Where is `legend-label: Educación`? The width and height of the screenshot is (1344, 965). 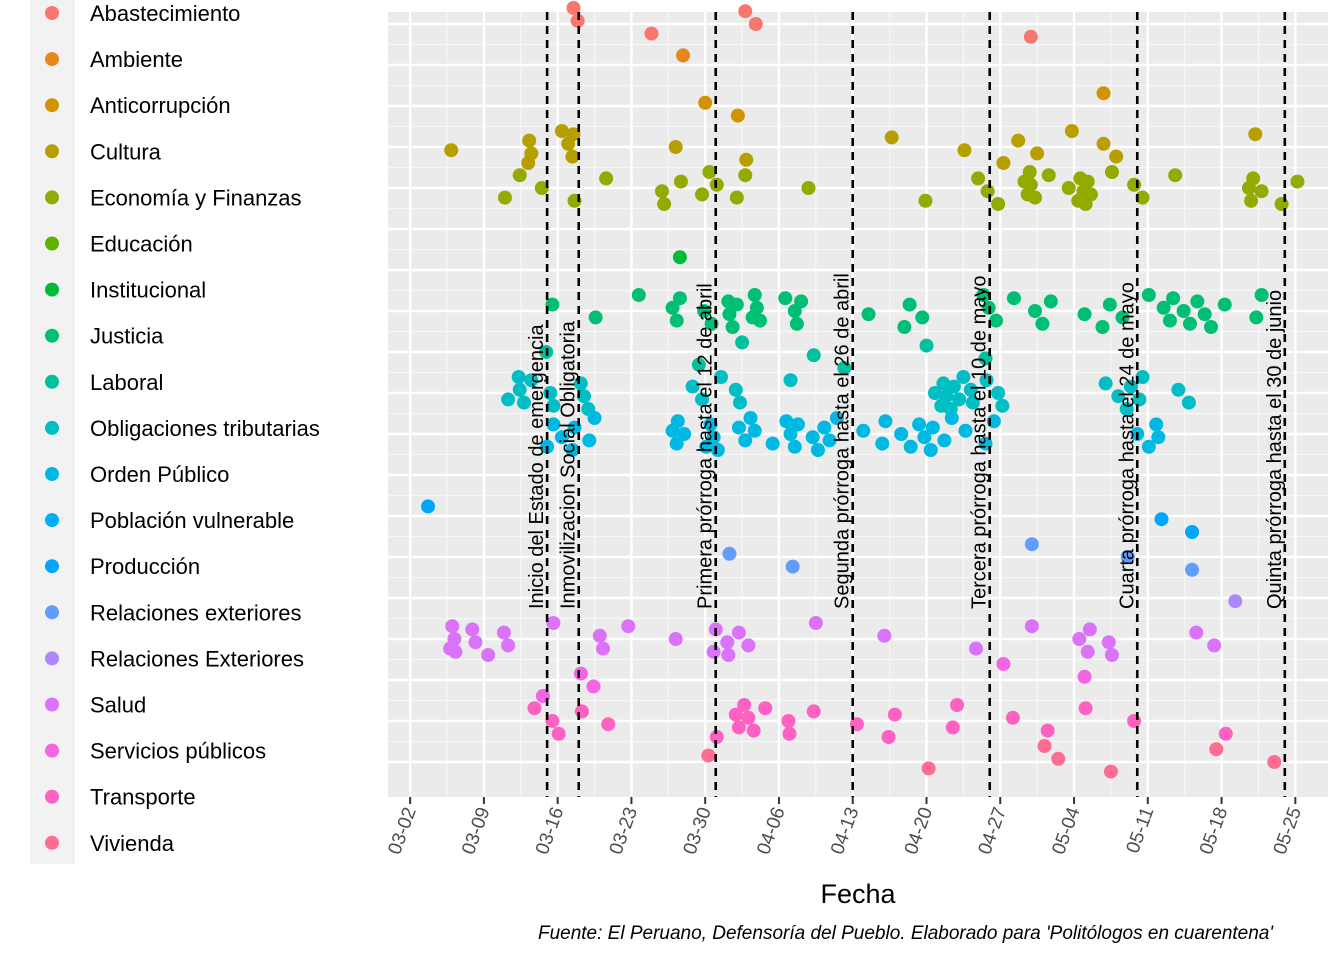
legend-label: Educación is located at coordinates (141, 244).